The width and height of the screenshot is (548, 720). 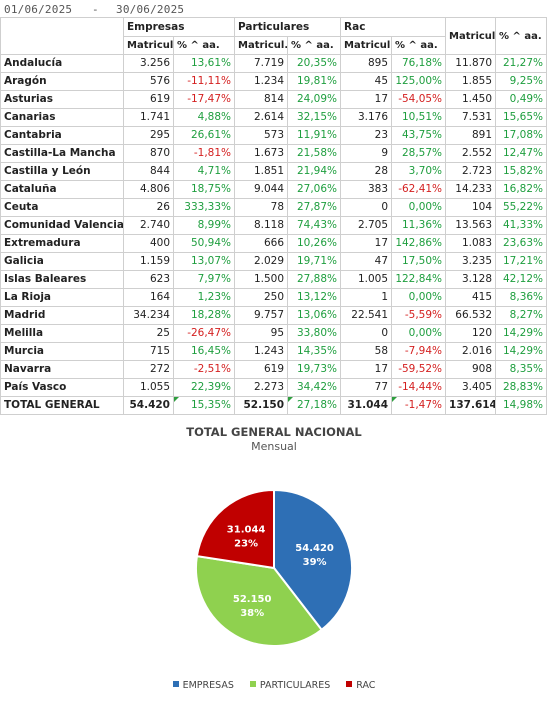 What do you see at coordinates (204, 315) in the screenshot?
I see `pct-change-cell: 18,28%` at bounding box center [204, 315].